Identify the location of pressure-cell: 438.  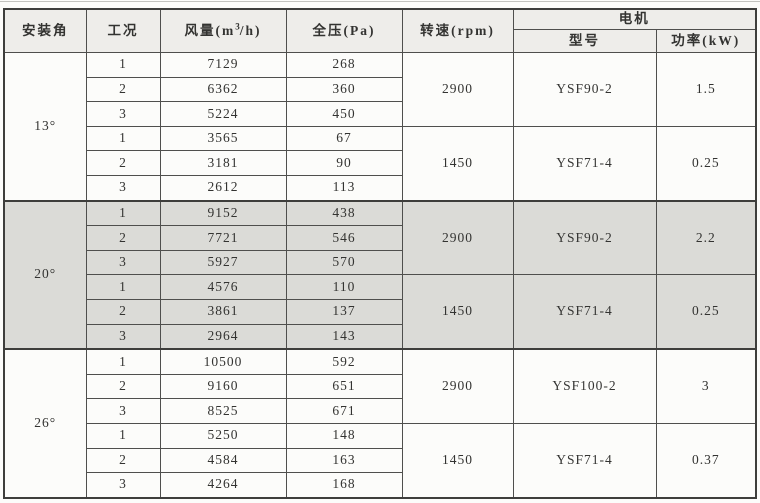
(344, 213).